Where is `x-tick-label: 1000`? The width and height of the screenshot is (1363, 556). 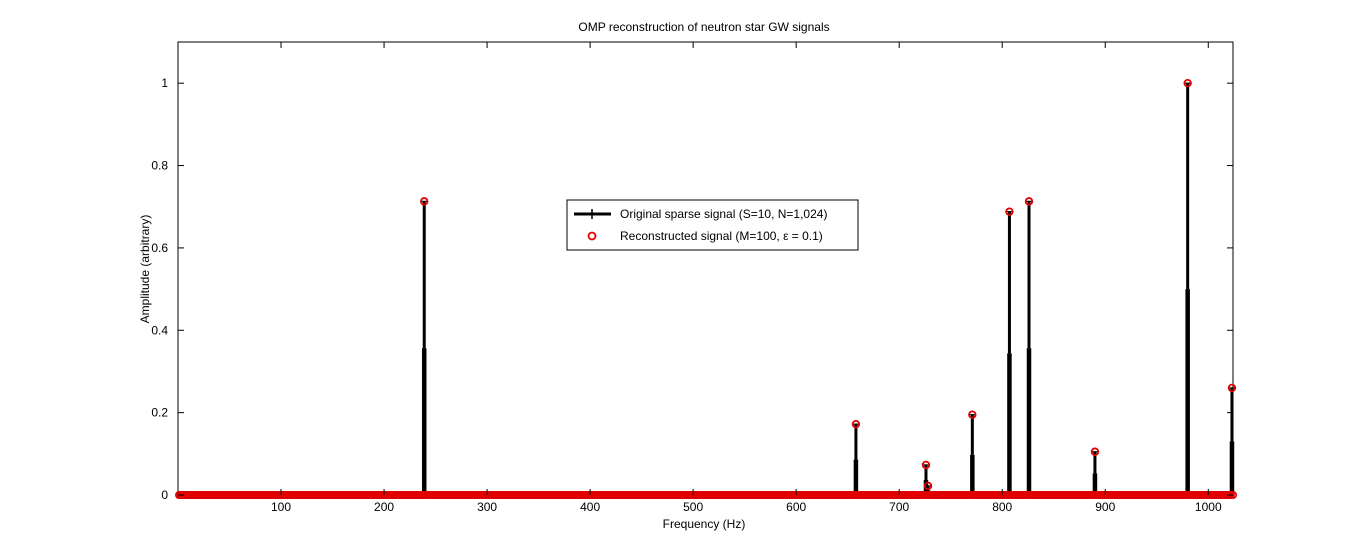 x-tick-label: 1000 is located at coordinates (1208, 507).